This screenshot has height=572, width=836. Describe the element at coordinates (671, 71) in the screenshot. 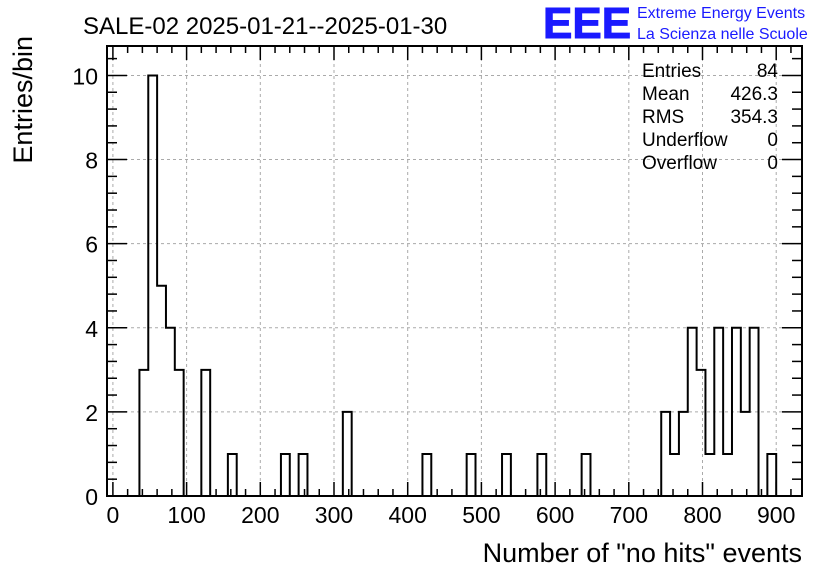

I see `stats-label: Entries` at that location.